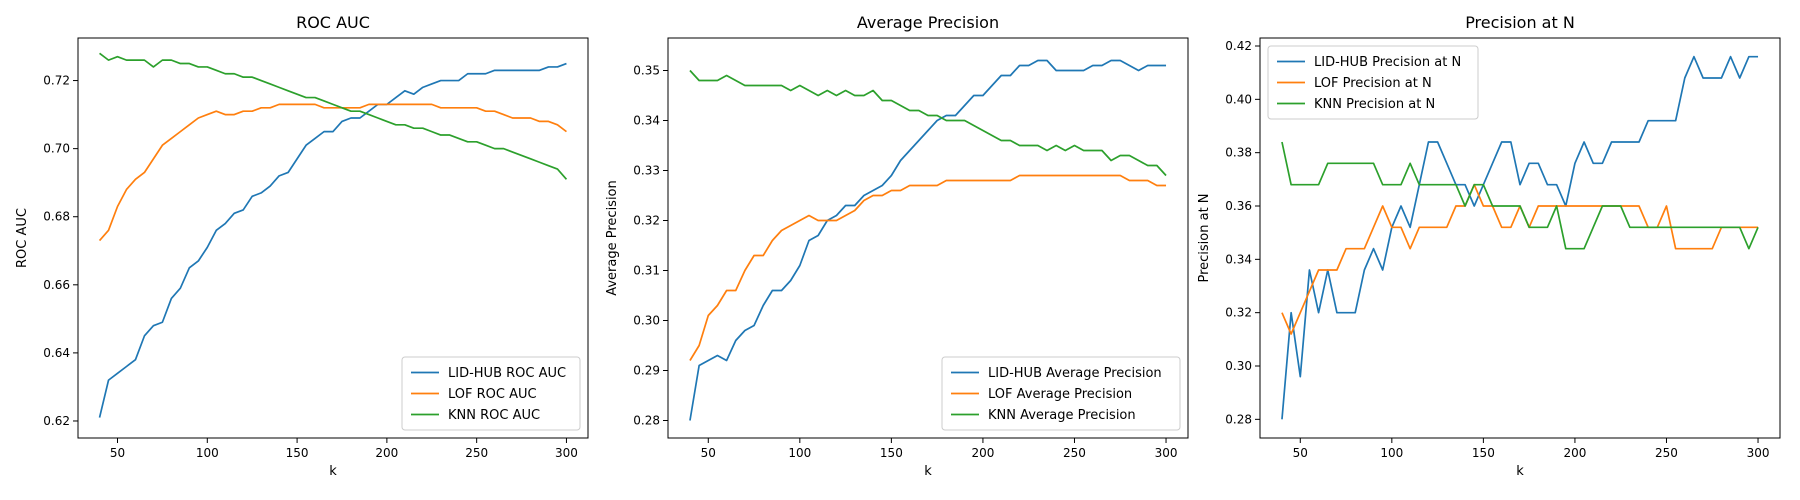 This screenshot has height=500, width=1800. I want to click on y-tick-label: 0.36, so click(1238, 206).